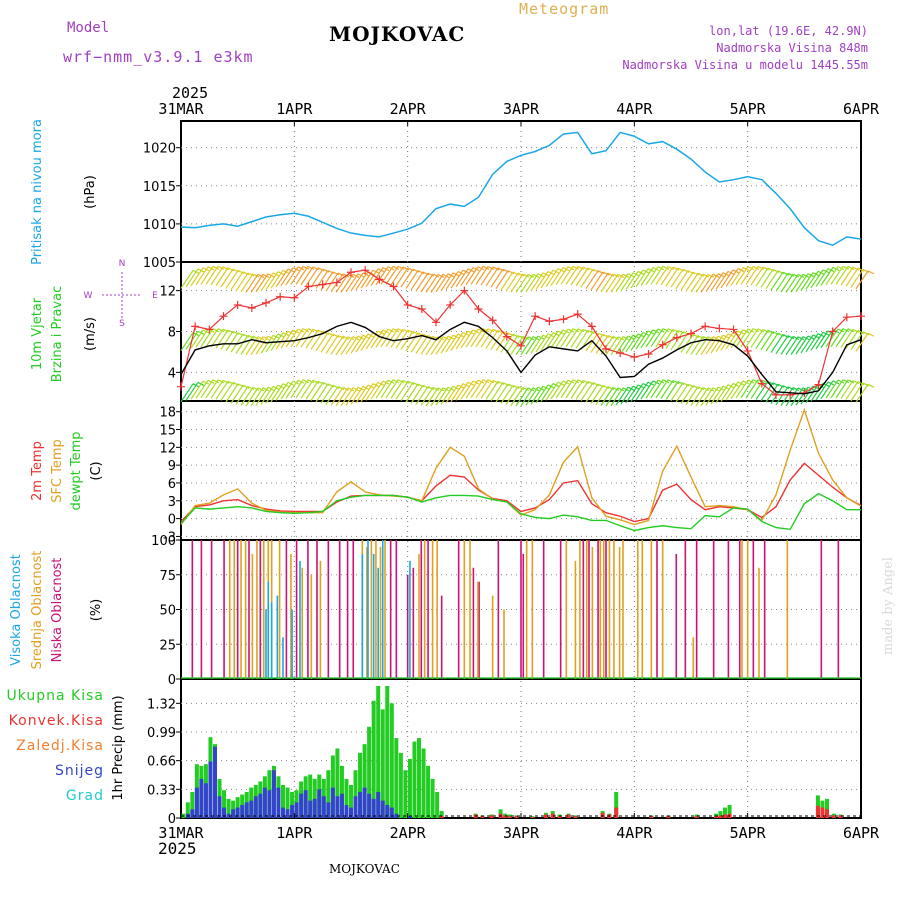 This screenshot has width=900, height=900. I want to click on temp-title-sfc: SFC Temp, so click(57, 471).